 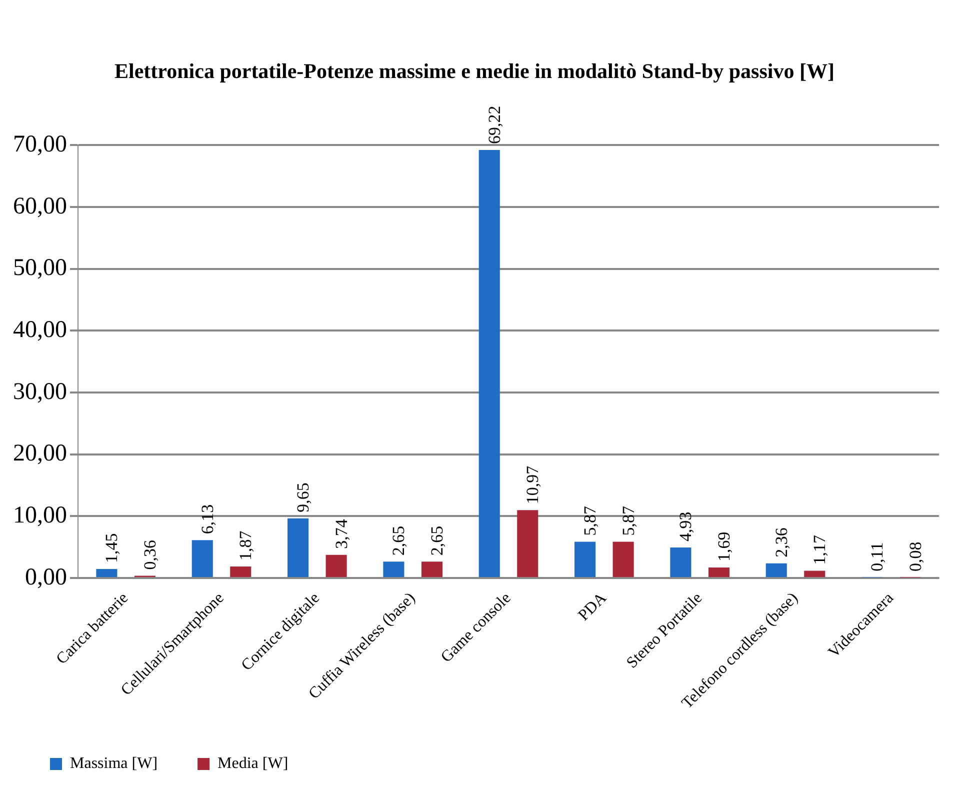 What do you see at coordinates (474, 71) in the screenshot?
I see `chart-title: Elettronica portatile-Potenze massime e medie in modalitò Stand-by passivo [W]` at bounding box center [474, 71].